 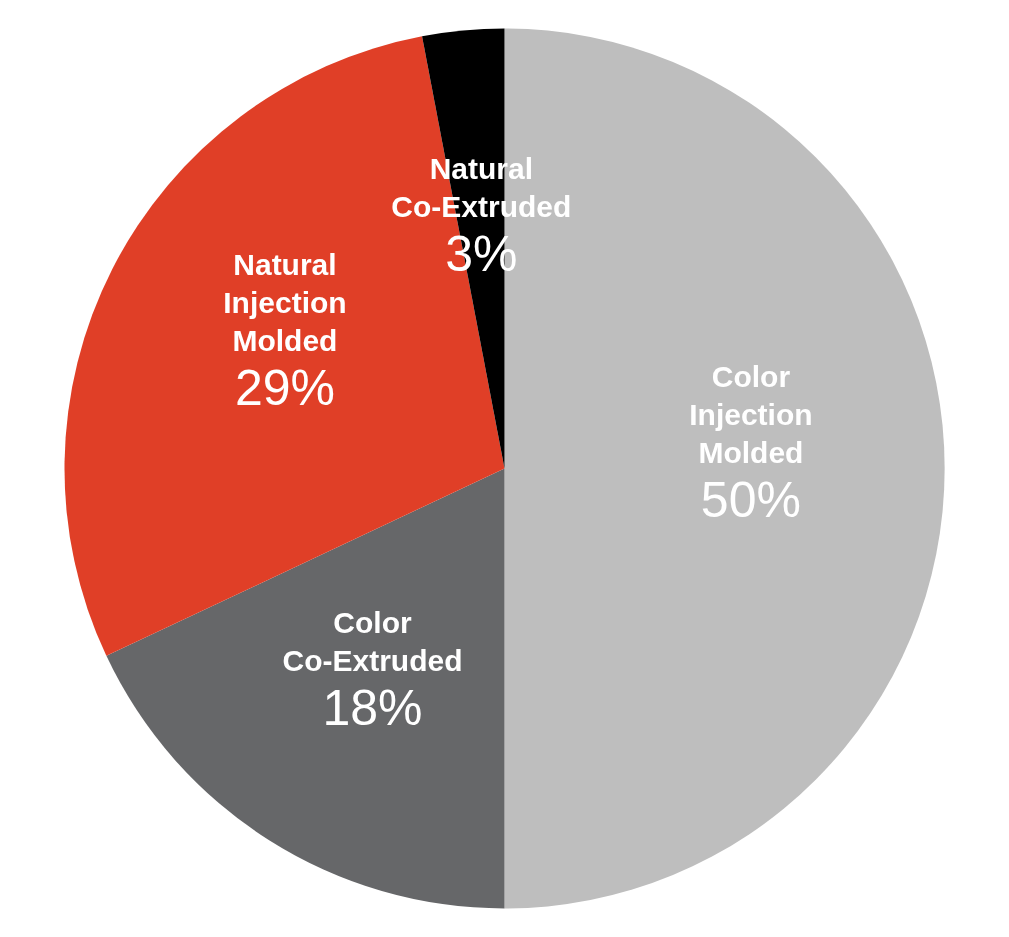 What do you see at coordinates (284, 387) in the screenshot?
I see `data-label: 29%` at bounding box center [284, 387].